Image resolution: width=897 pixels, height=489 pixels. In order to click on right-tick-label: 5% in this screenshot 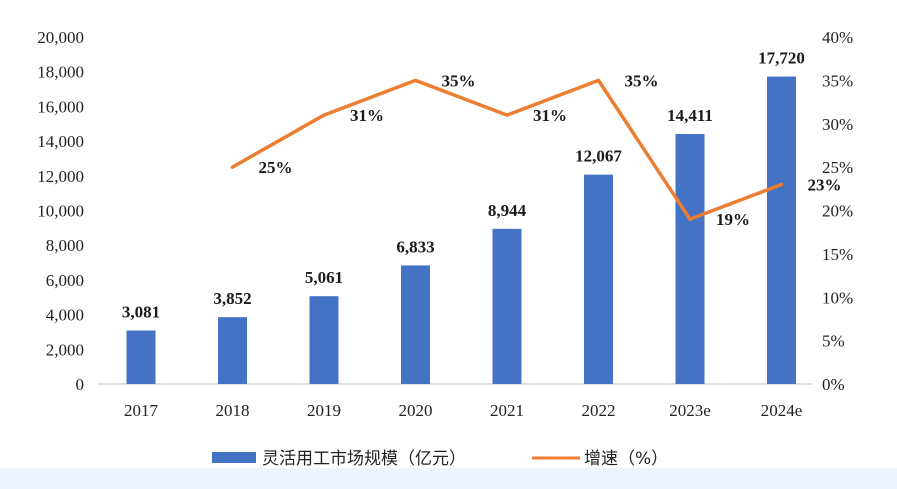, I will do `click(833, 341)`.